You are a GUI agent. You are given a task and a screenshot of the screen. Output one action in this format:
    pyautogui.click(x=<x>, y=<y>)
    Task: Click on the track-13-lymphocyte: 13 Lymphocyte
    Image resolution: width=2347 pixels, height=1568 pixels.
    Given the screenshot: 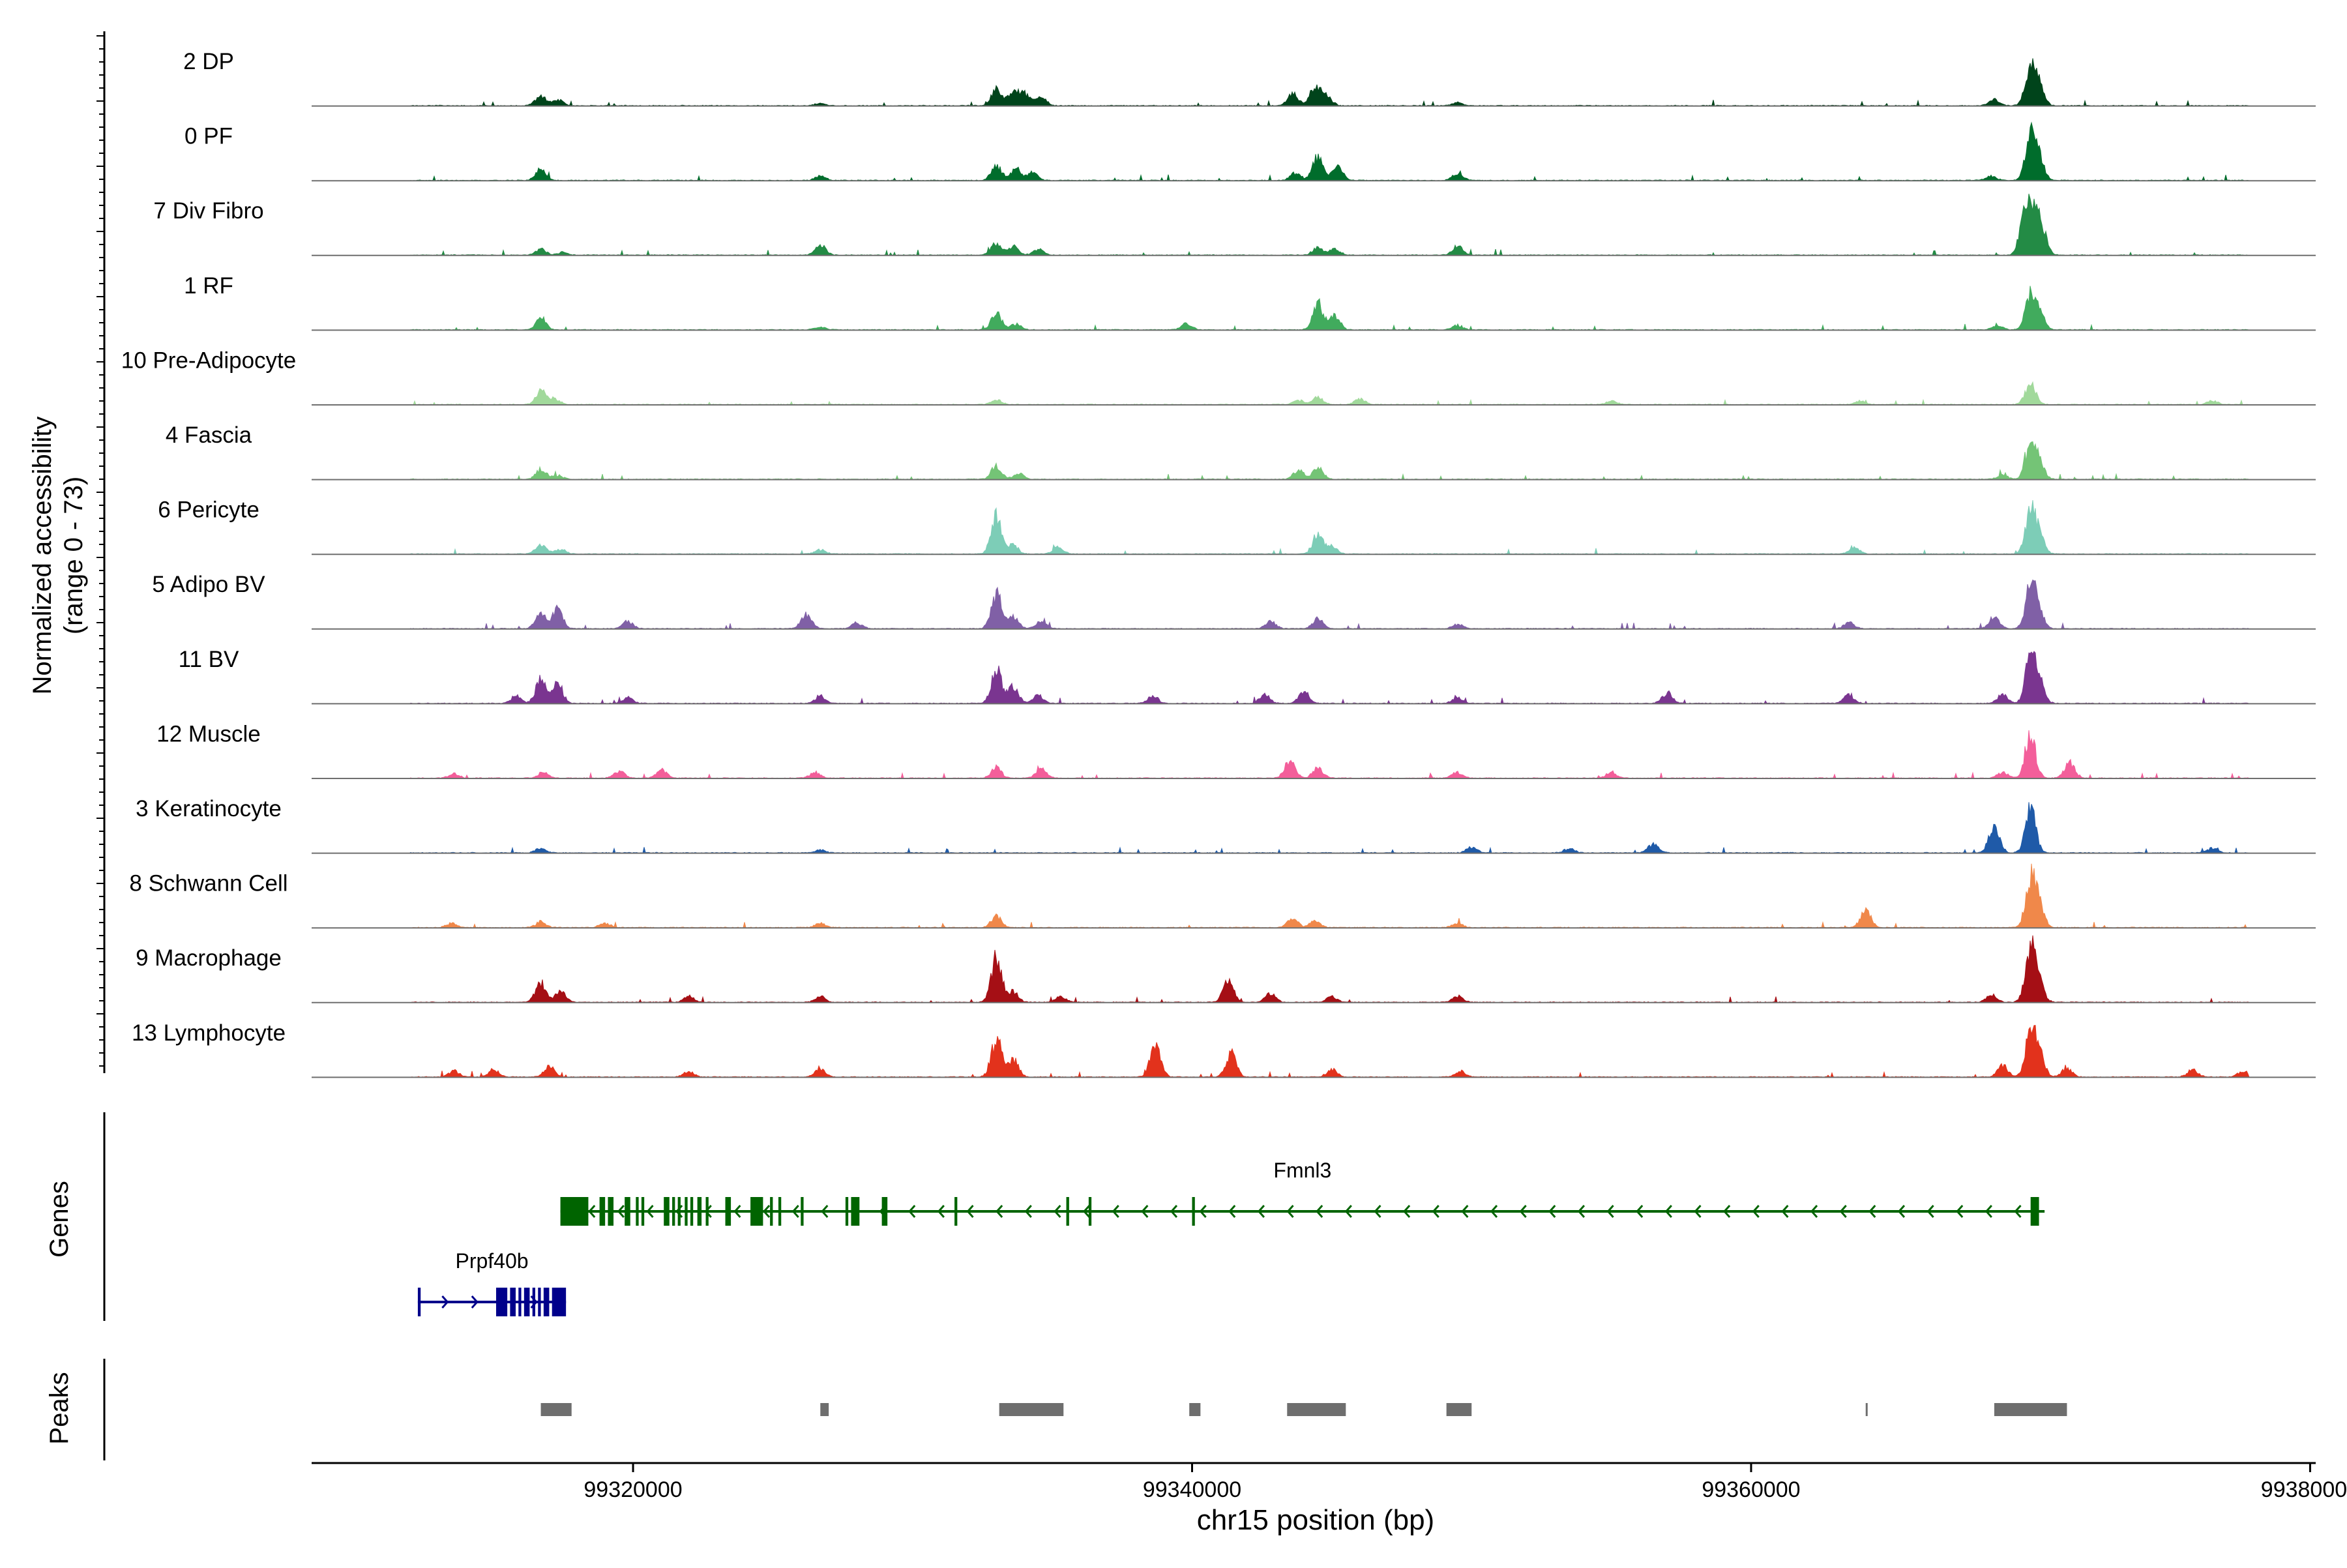 What is the action you would take?
    pyautogui.click(x=1224, y=1049)
    